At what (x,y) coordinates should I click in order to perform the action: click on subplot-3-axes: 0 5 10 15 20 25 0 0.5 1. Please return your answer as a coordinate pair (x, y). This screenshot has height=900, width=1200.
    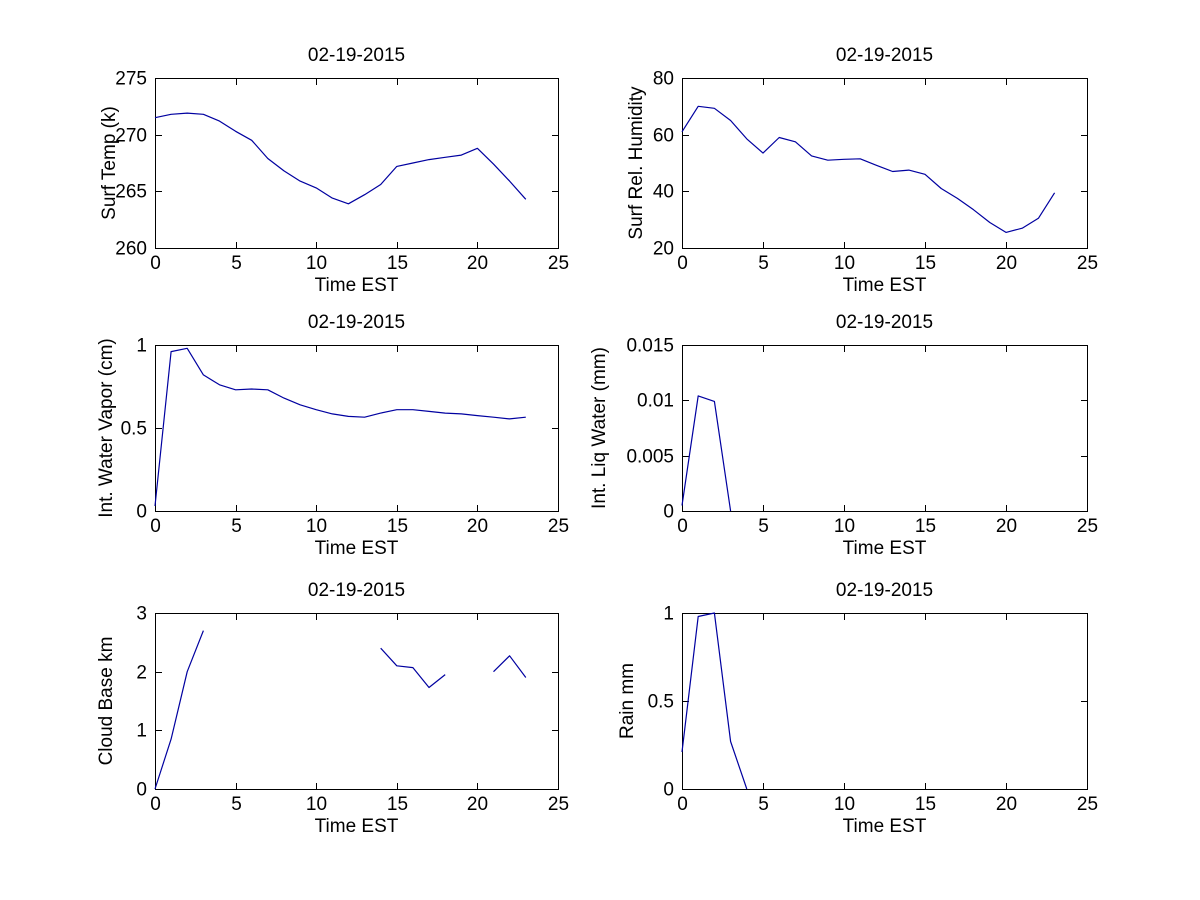
    Looking at the image, I should click on (345, 437).